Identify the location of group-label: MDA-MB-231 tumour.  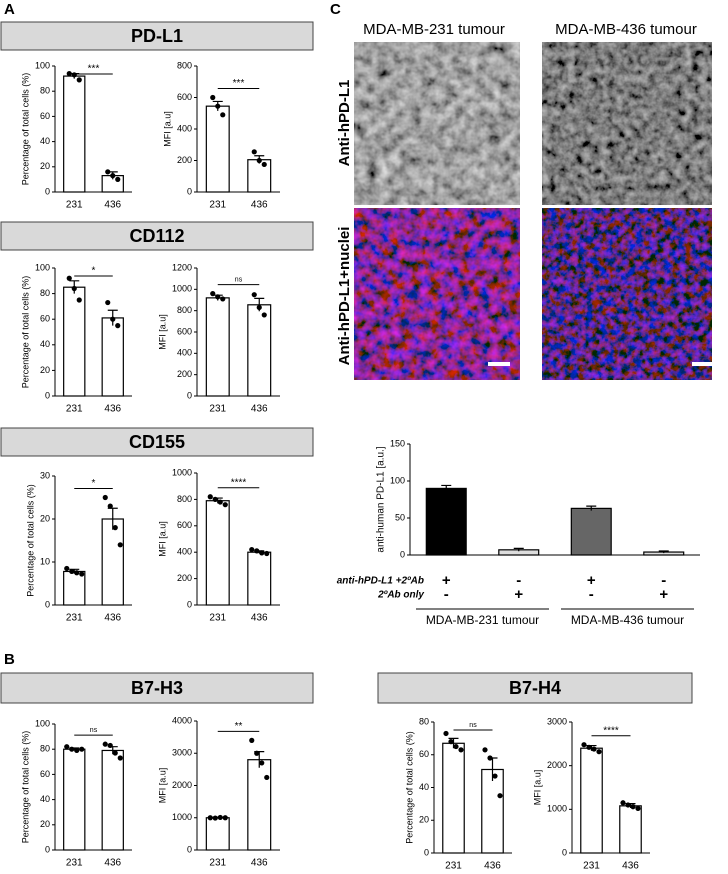
(482, 620).